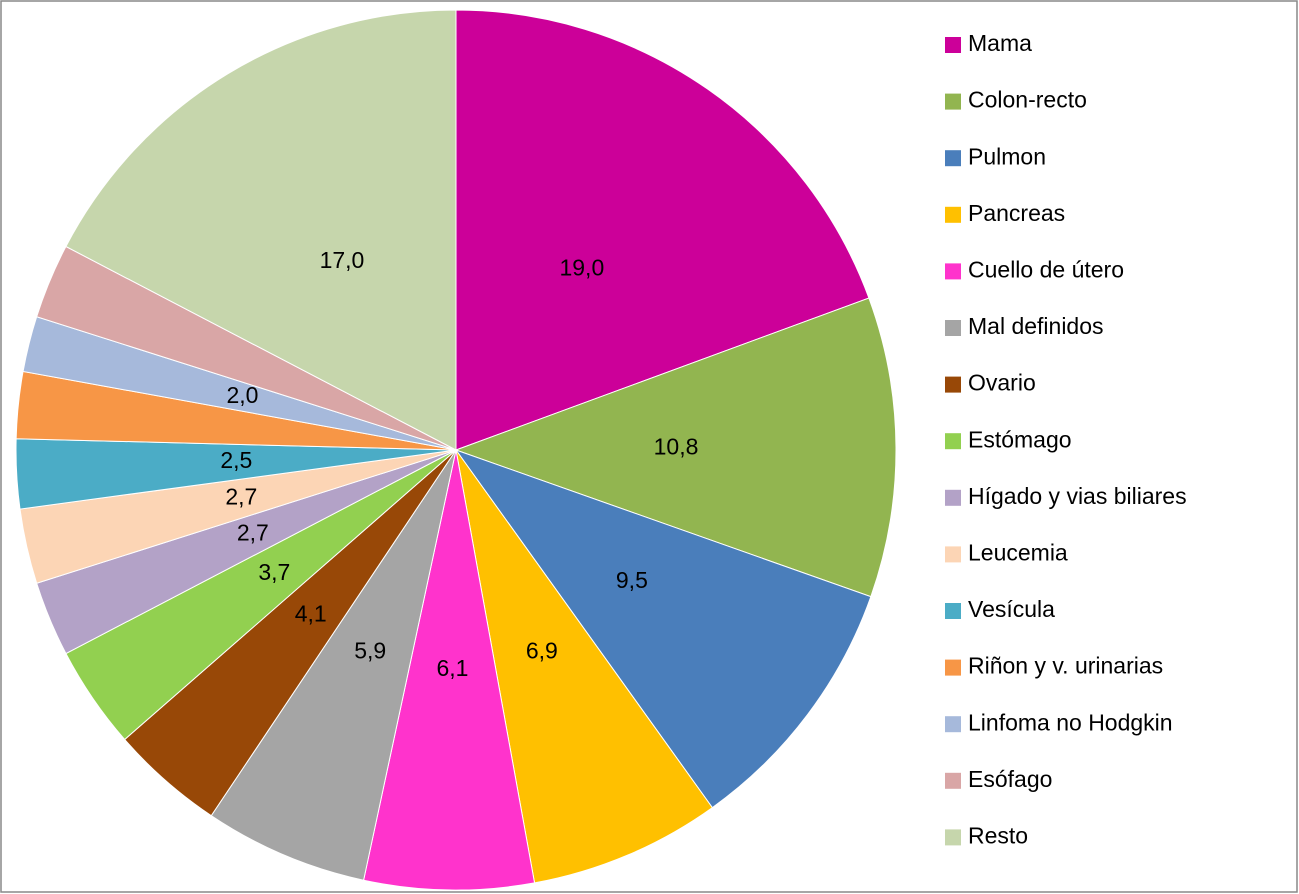 This screenshot has height=894, width=1299. What do you see at coordinates (1010, 779) in the screenshot?
I see `legend-label: Esófago` at bounding box center [1010, 779].